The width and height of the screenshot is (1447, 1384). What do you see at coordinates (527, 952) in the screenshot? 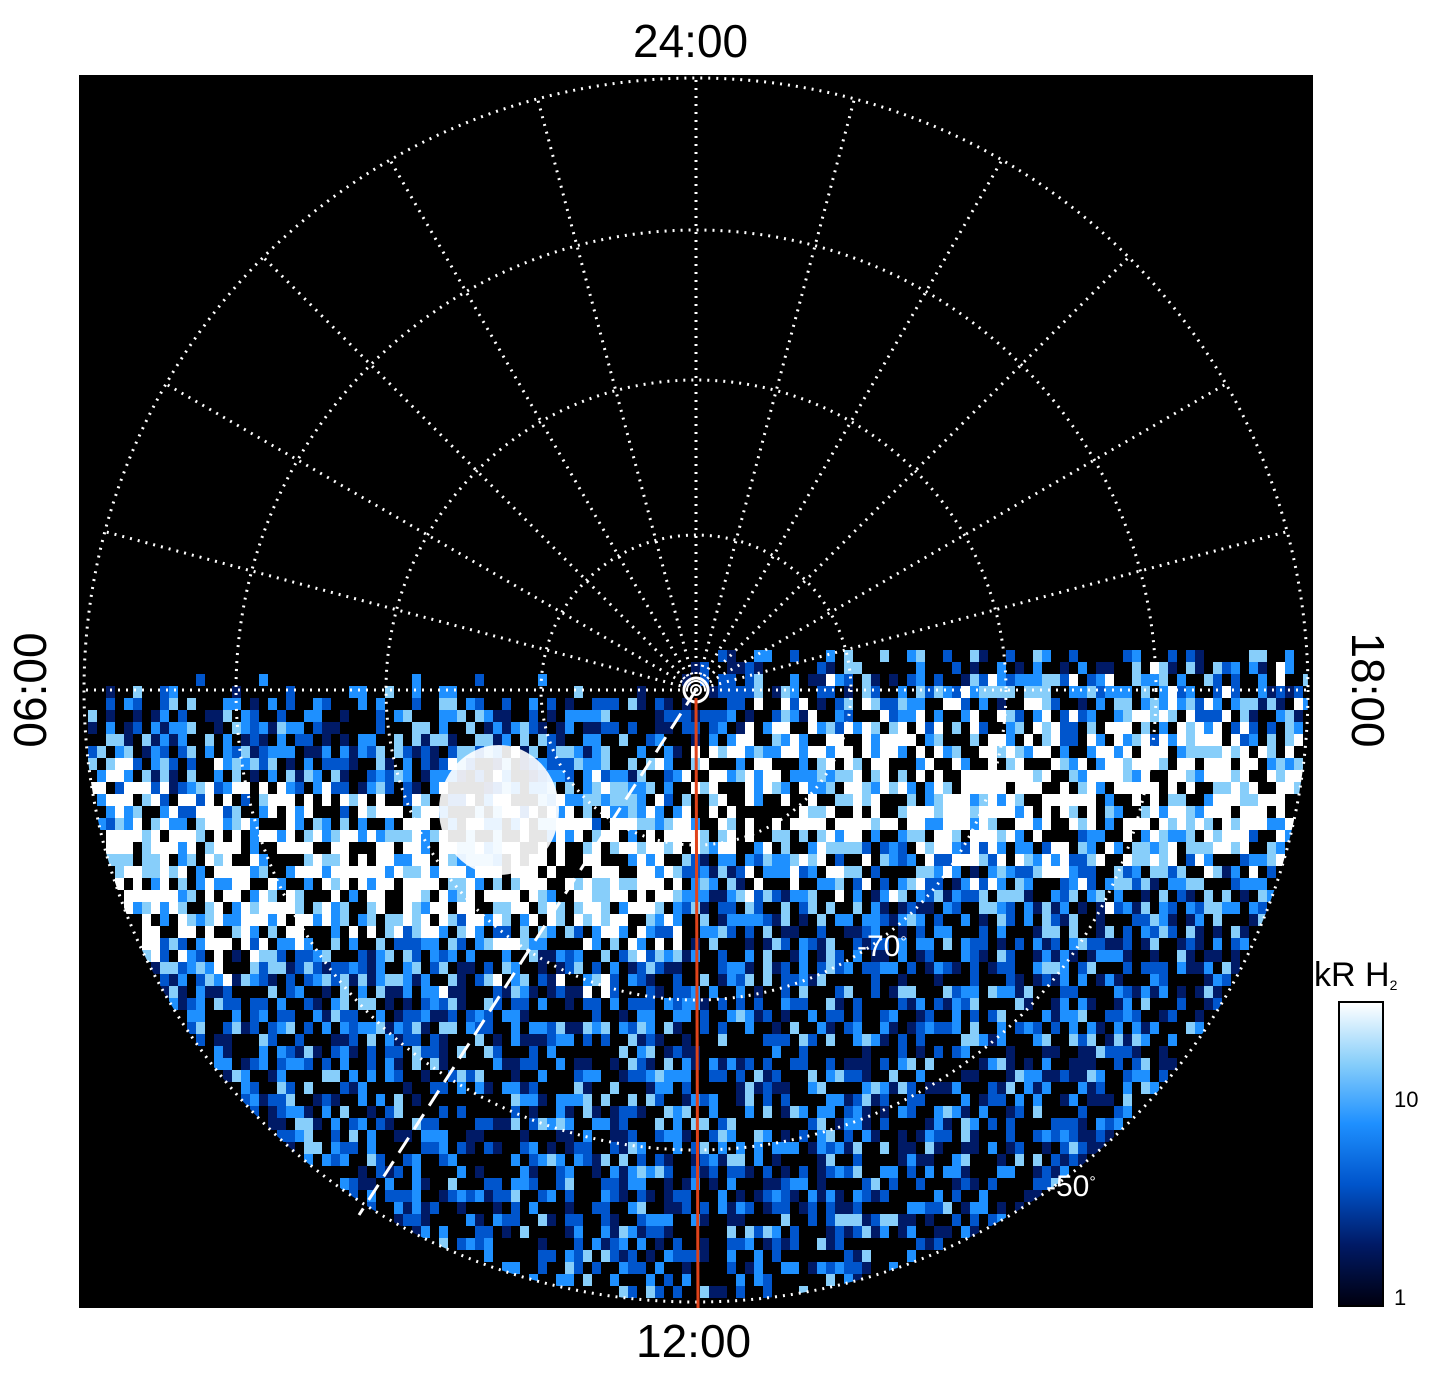
I see `dashed-reference-line` at bounding box center [527, 952].